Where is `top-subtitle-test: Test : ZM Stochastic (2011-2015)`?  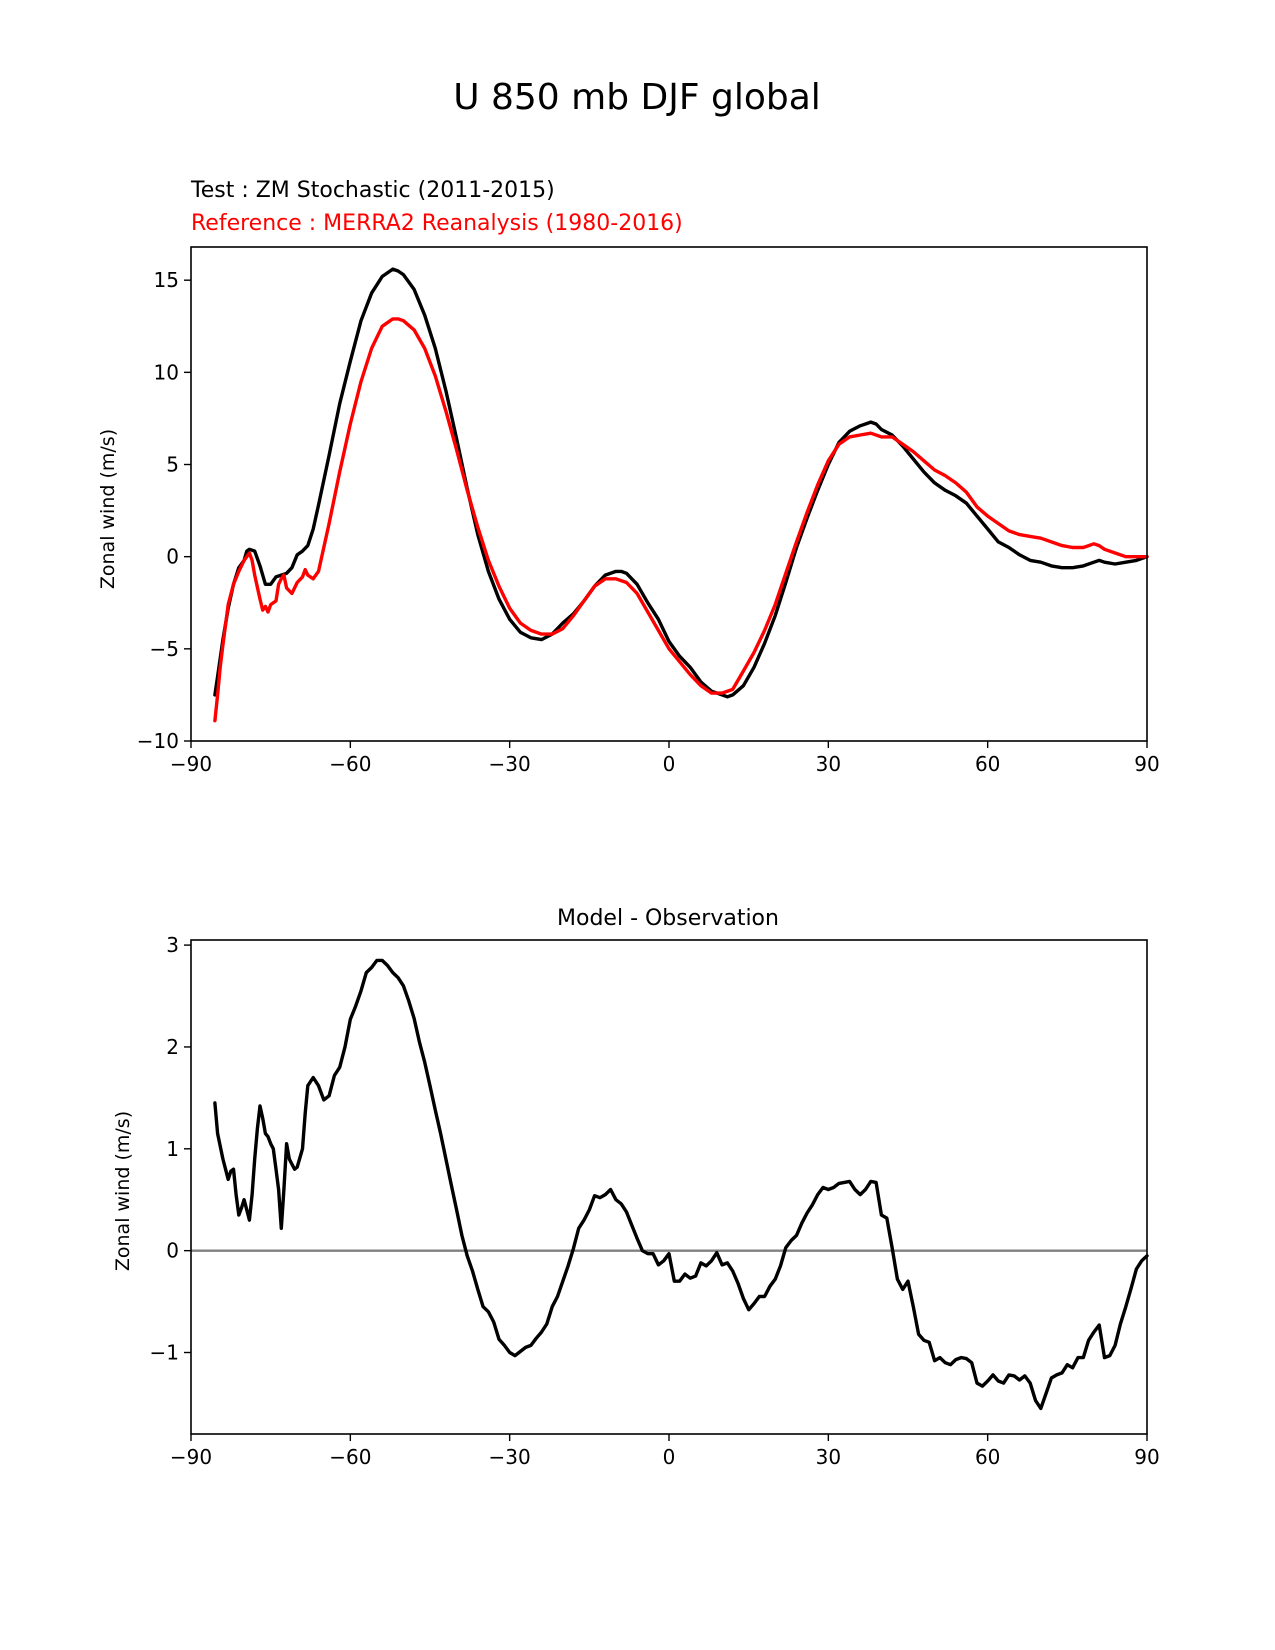 top-subtitle-test: Test : ZM Stochastic (2011-2015) is located at coordinates (372, 190).